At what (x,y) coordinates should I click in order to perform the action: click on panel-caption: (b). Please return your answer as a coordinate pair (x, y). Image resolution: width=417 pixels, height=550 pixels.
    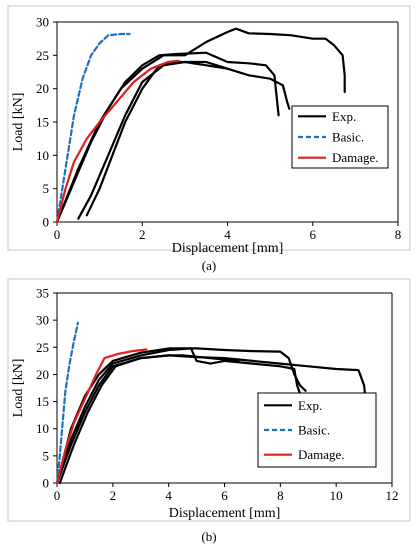
    Looking at the image, I should click on (208, 536).